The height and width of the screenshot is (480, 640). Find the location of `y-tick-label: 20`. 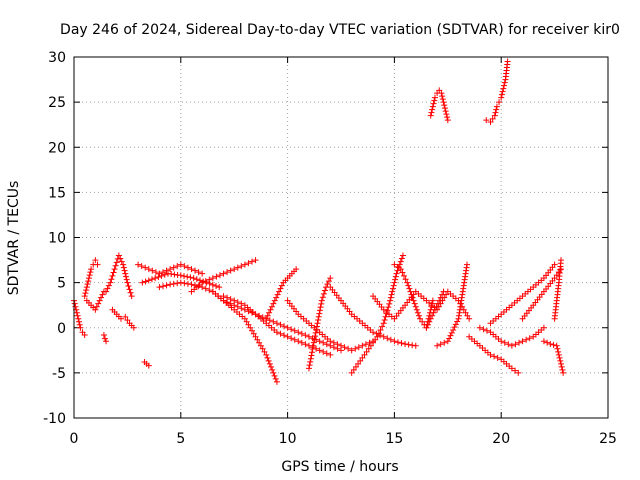

y-tick-label: 20 is located at coordinates (57, 148).